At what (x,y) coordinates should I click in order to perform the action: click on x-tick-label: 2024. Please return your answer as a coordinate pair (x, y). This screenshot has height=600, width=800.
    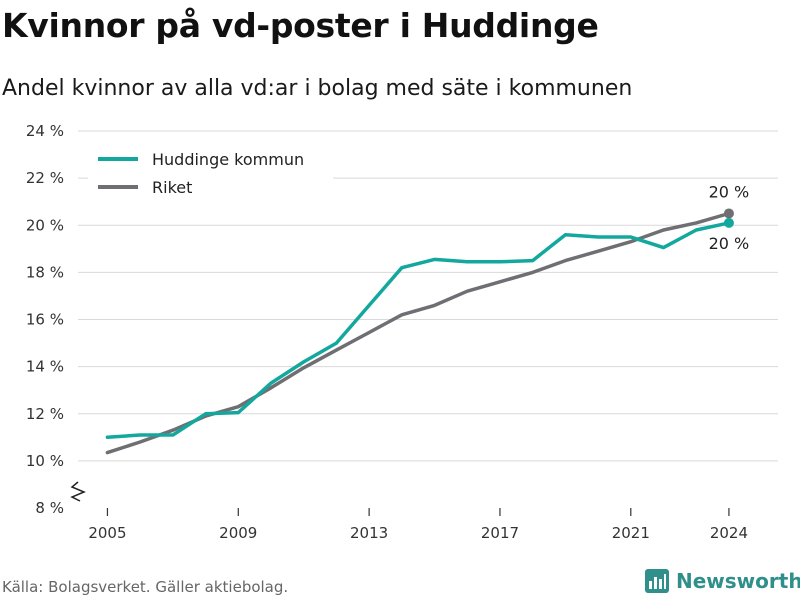
    Looking at the image, I should click on (729, 533).